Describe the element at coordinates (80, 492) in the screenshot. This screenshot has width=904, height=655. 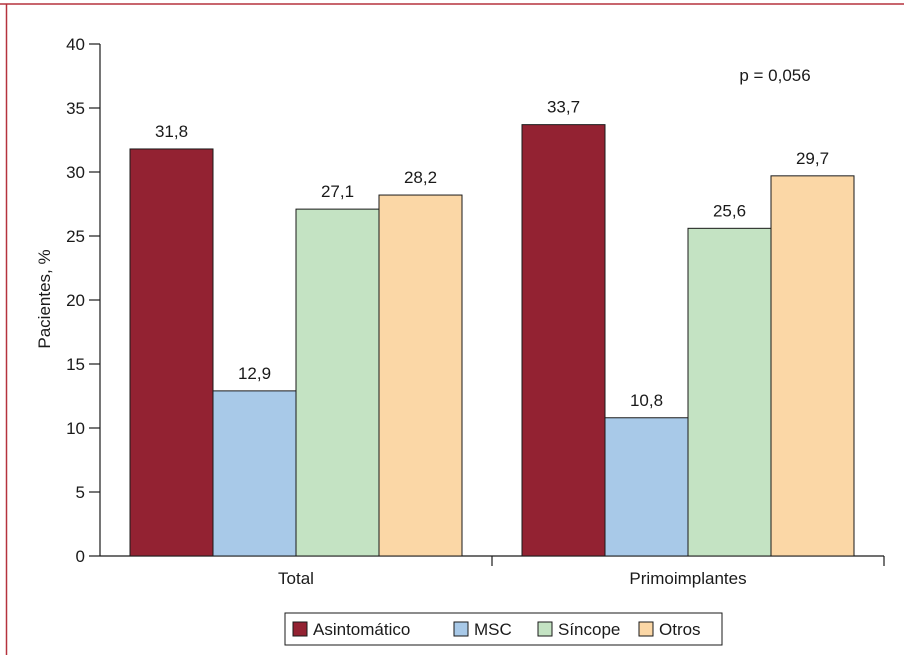
I see `y-tick-label: 5` at that location.